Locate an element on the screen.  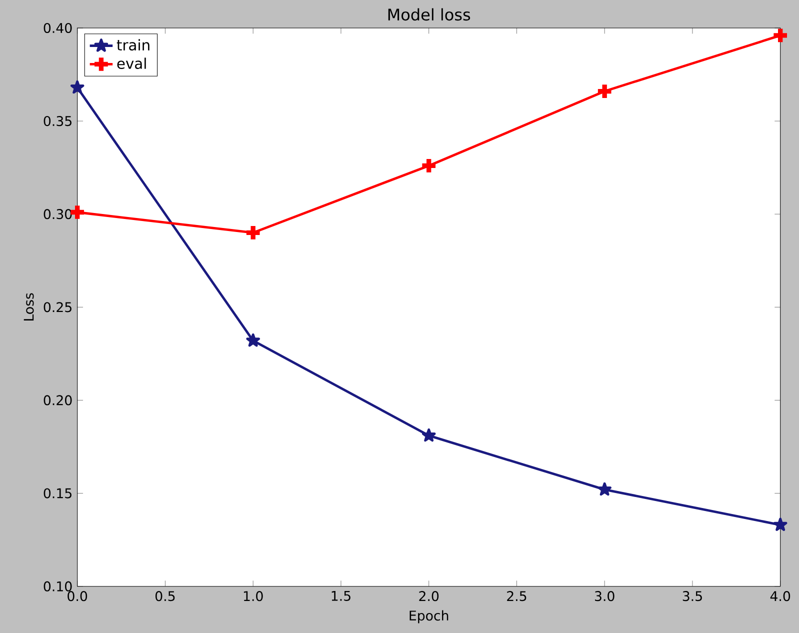
x-tick-label: 1.0 is located at coordinates (253, 596).